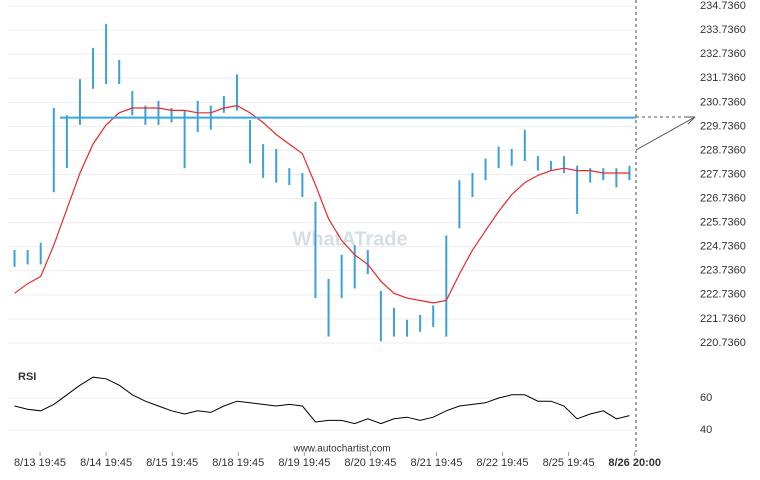  I want to click on y-tick-label: 233.7360, so click(723, 30).